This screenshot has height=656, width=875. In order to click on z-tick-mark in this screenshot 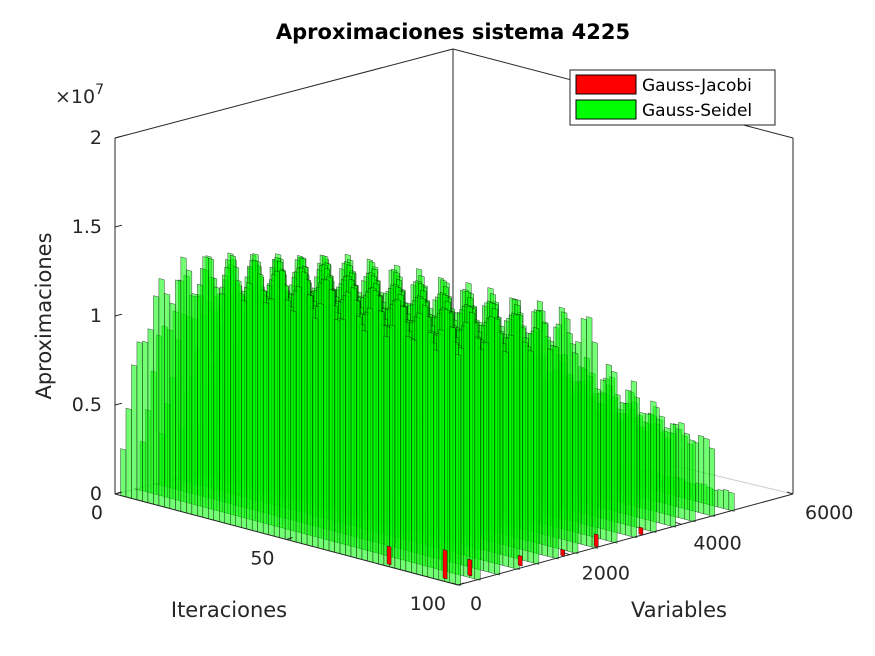, I will do `click(118, 315)`.